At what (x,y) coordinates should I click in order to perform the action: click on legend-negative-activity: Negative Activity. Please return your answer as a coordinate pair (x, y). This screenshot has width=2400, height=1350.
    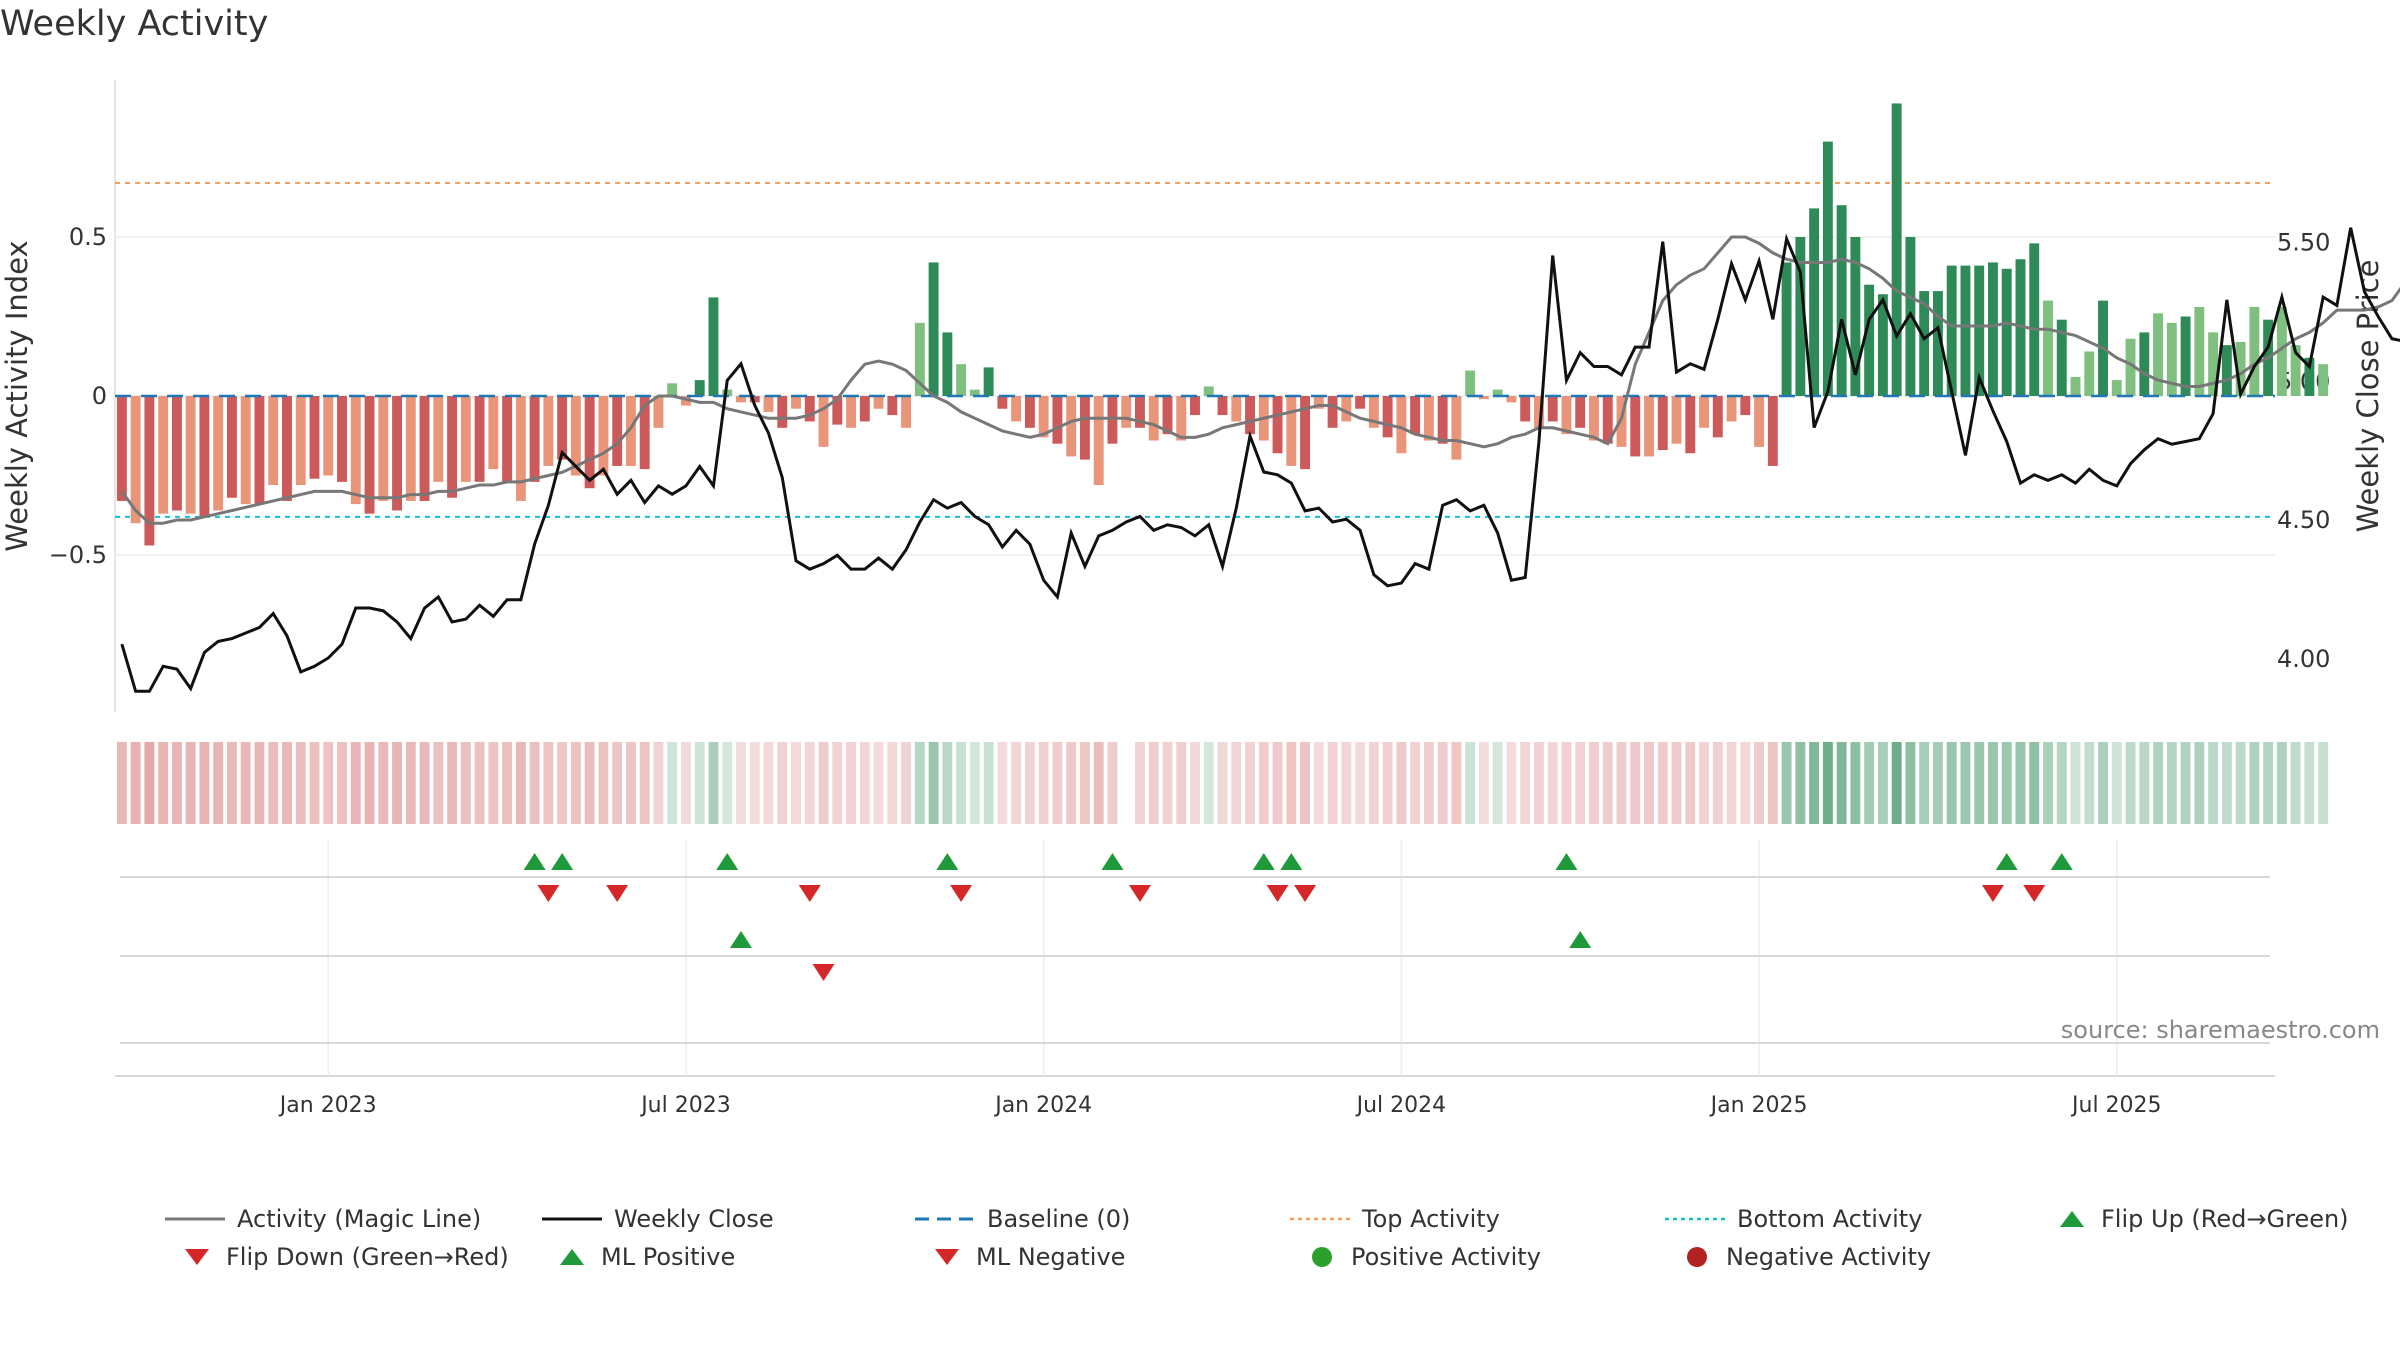
    Looking at the image, I should click on (1805, 1257).